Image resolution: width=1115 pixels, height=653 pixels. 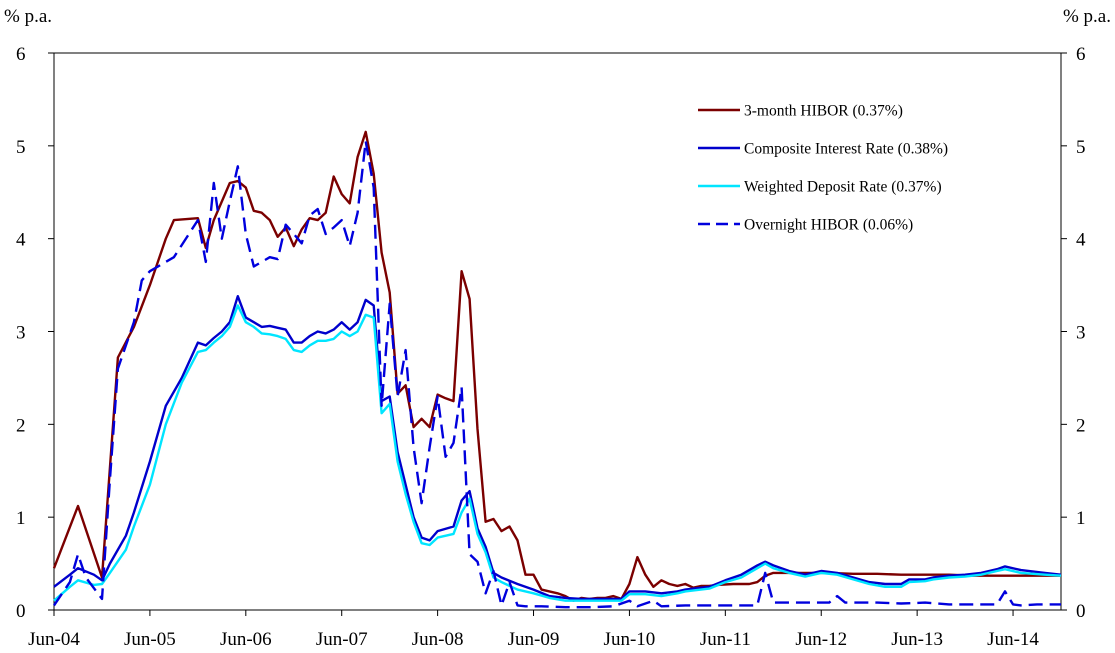 What do you see at coordinates (438, 639) in the screenshot?
I see `x-tick-label: Jun-08` at bounding box center [438, 639].